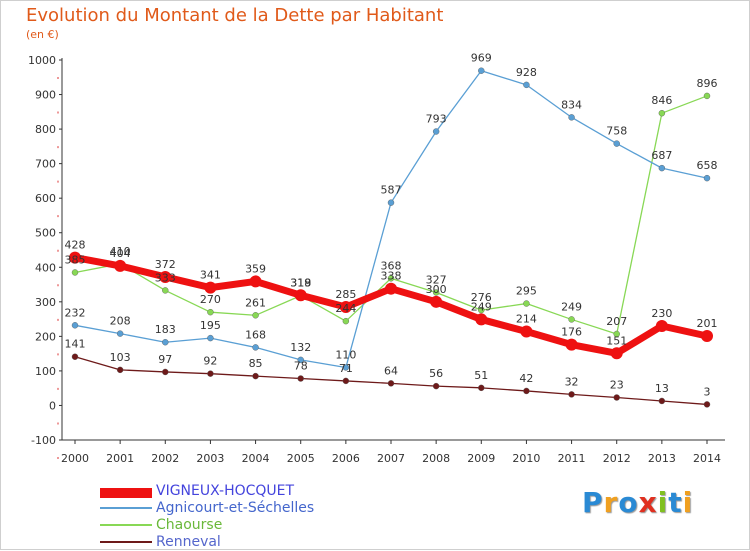  I want to click on data-label: 85, so click(256, 363).